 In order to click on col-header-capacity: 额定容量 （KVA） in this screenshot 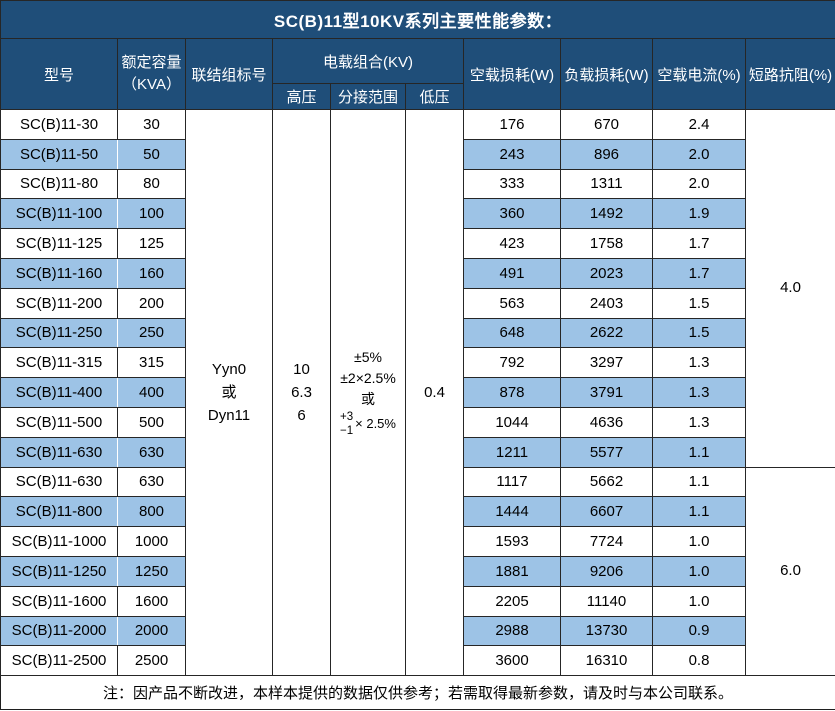, I will do `click(151, 74)`.